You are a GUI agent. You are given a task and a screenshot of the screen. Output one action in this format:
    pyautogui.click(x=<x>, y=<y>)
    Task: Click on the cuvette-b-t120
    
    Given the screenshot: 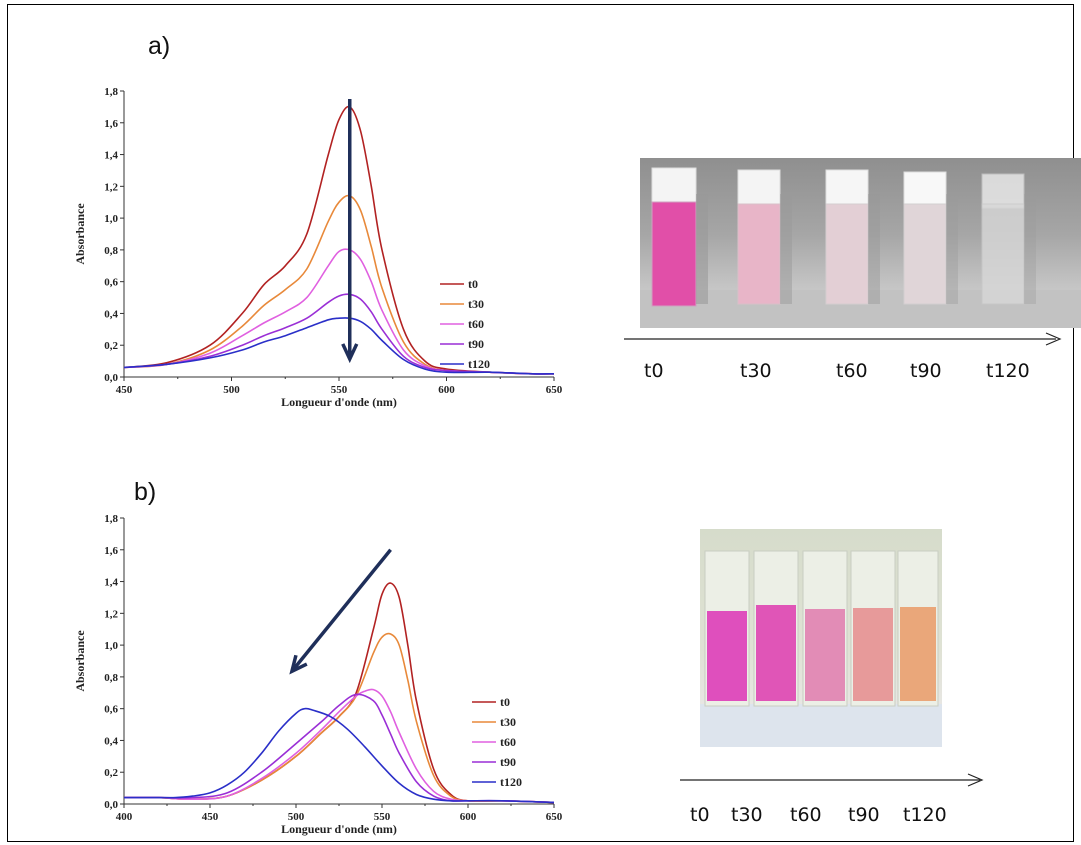 What is the action you would take?
    pyautogui.click(x=918, y=654)
    